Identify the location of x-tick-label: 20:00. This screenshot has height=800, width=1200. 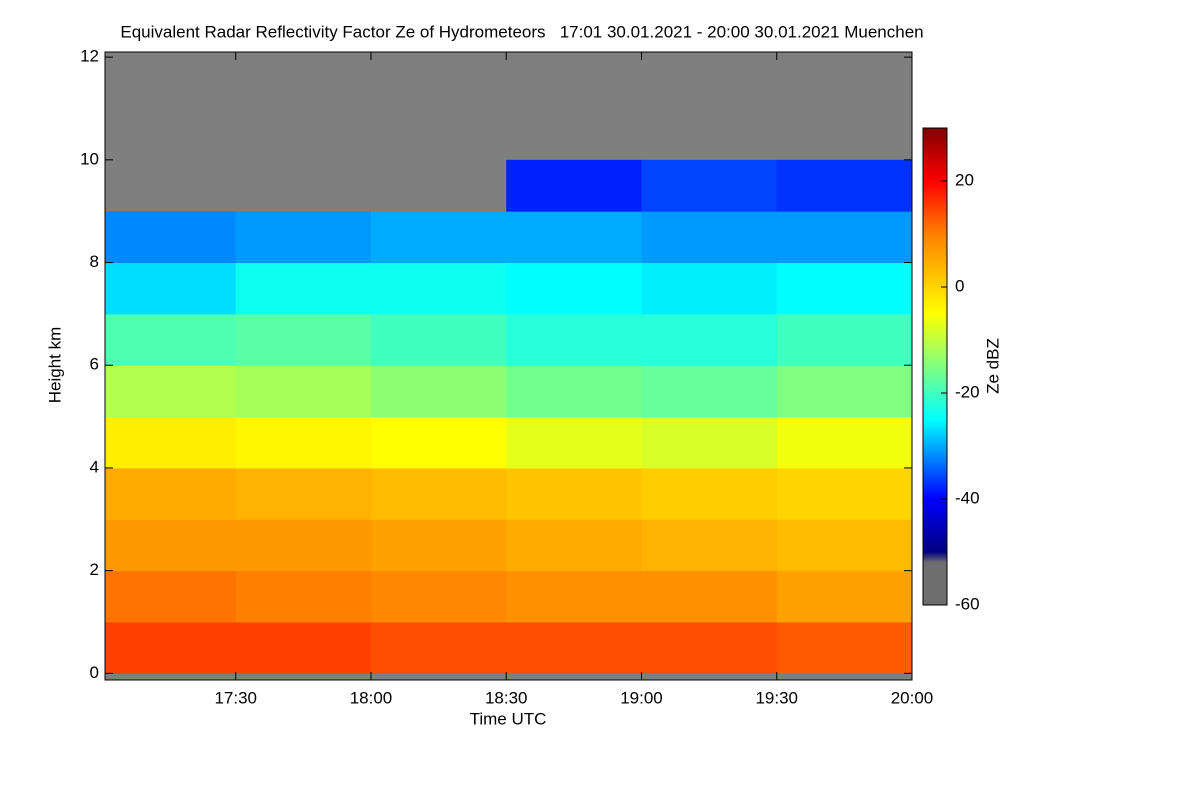
(912, 697).